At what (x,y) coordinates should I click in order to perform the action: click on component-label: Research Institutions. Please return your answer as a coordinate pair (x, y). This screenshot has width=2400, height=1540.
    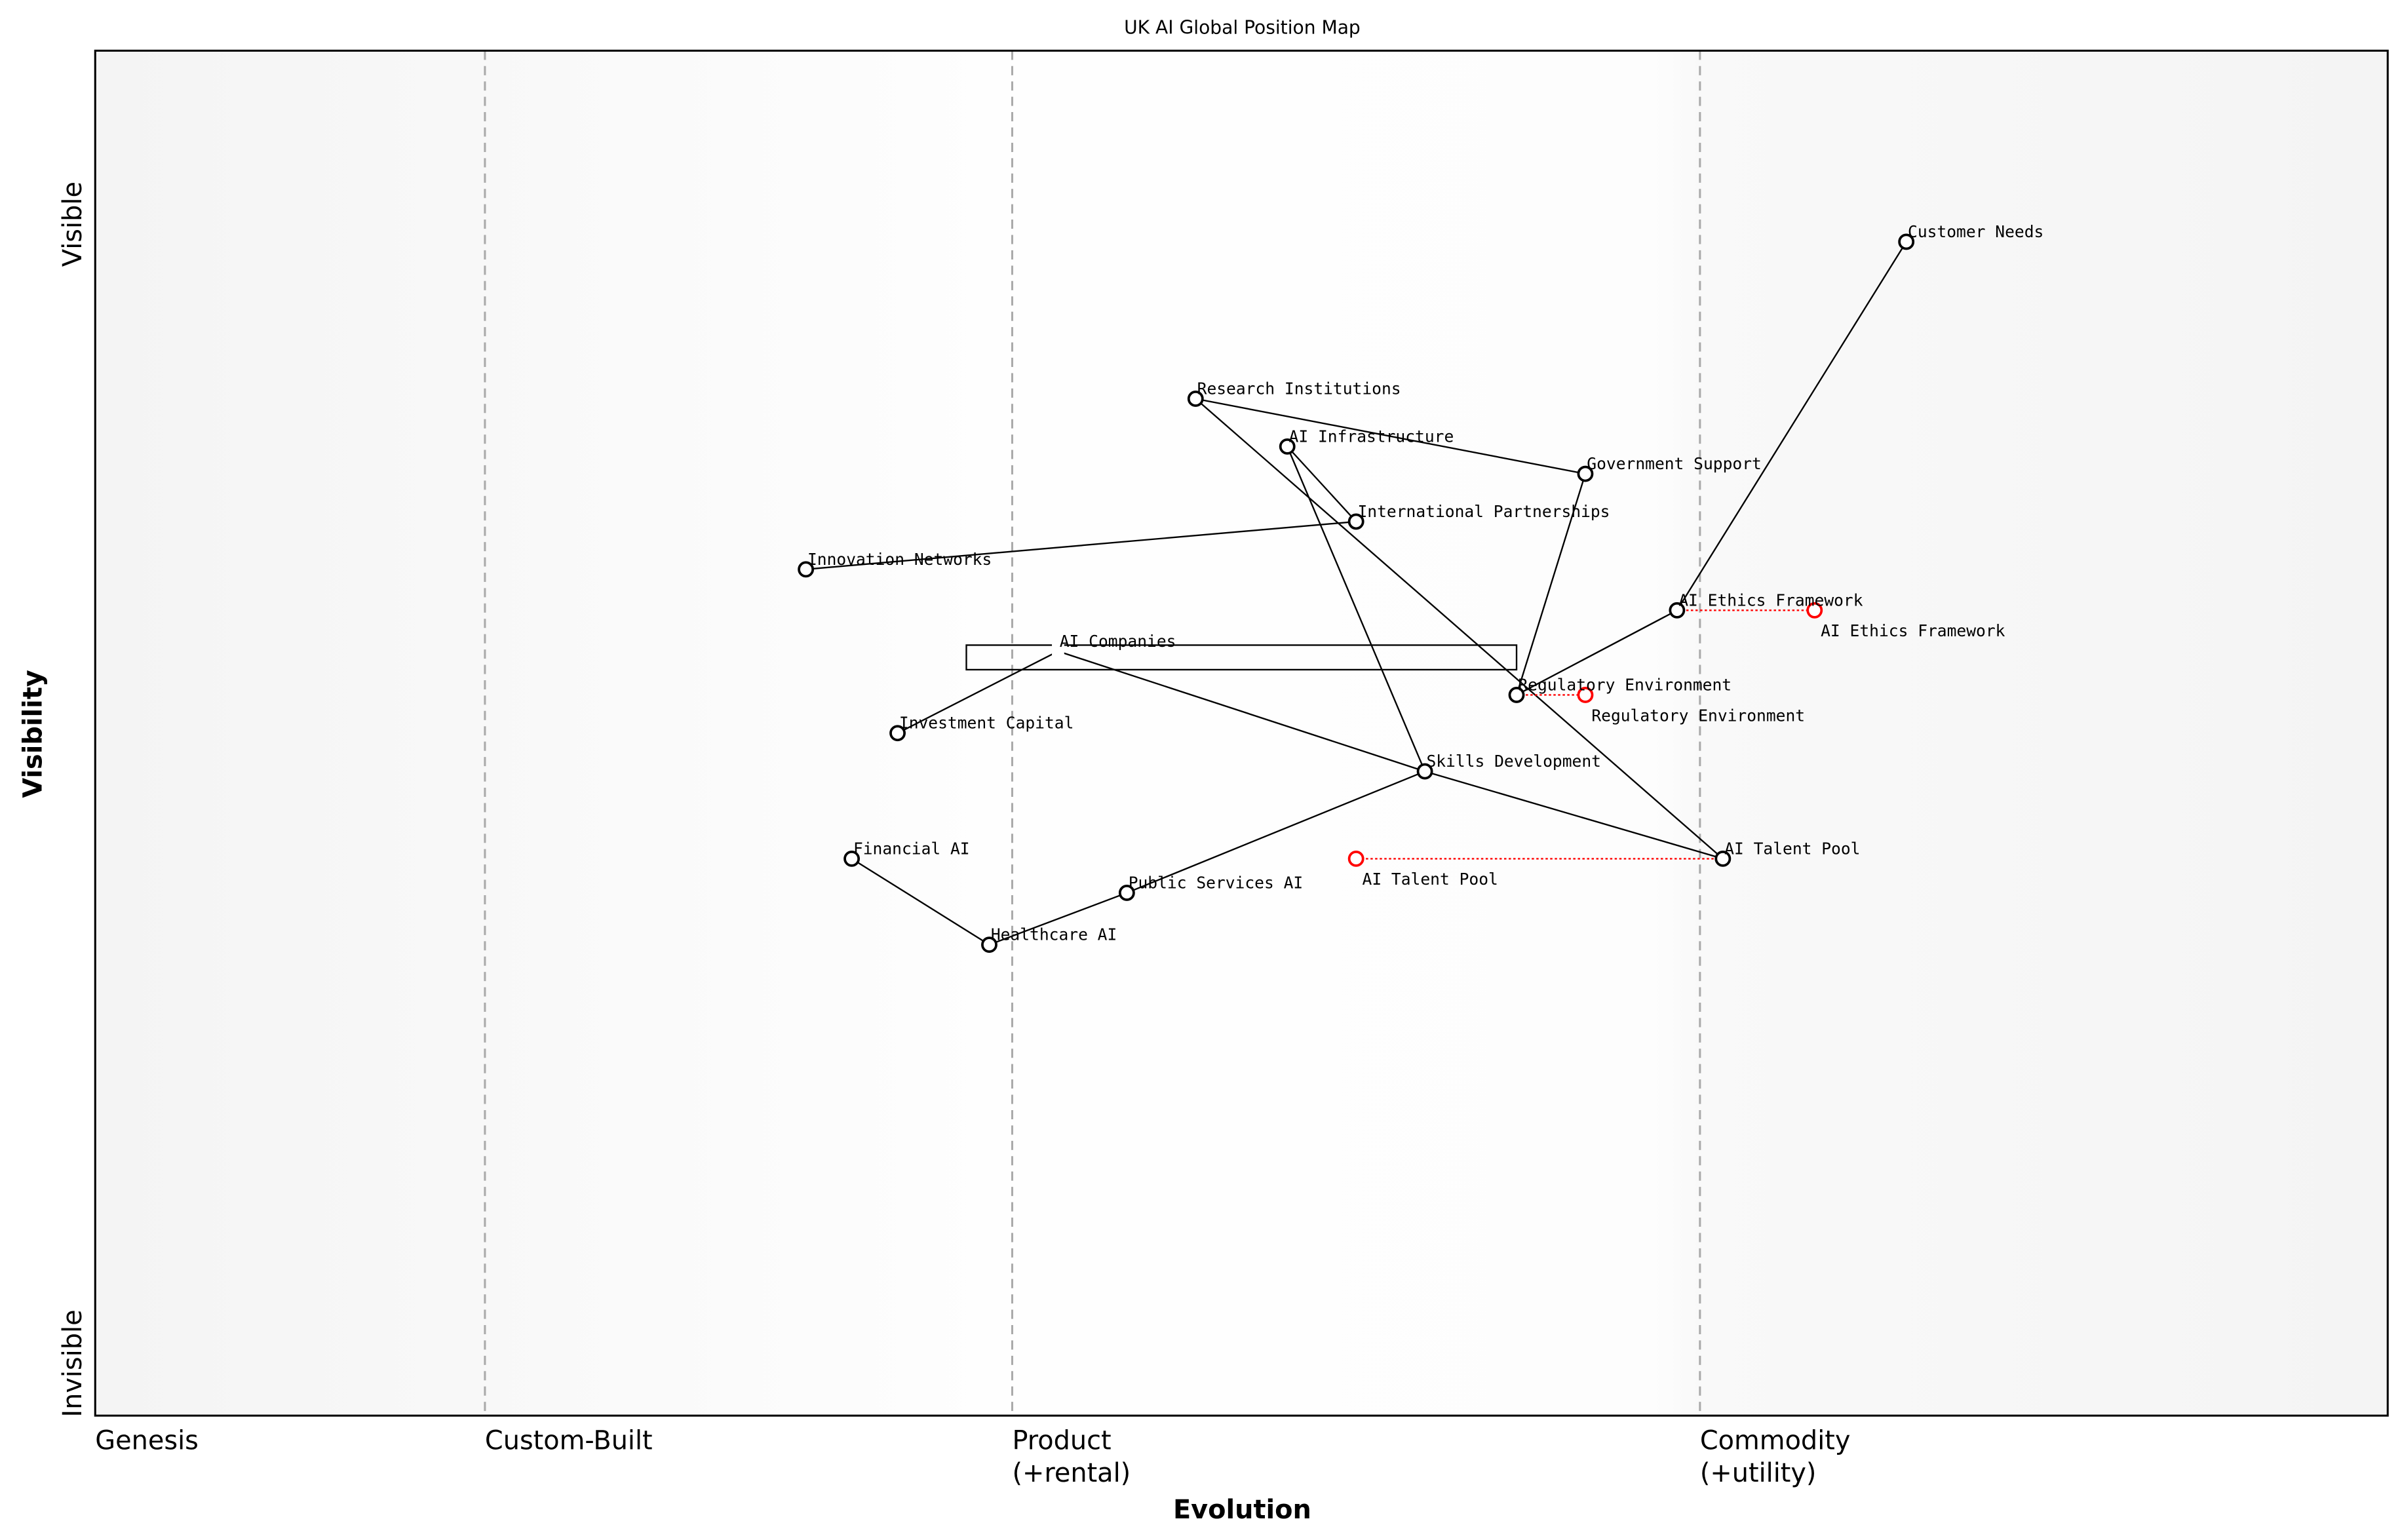
    Looking at the image, I should click on (1299, 388).